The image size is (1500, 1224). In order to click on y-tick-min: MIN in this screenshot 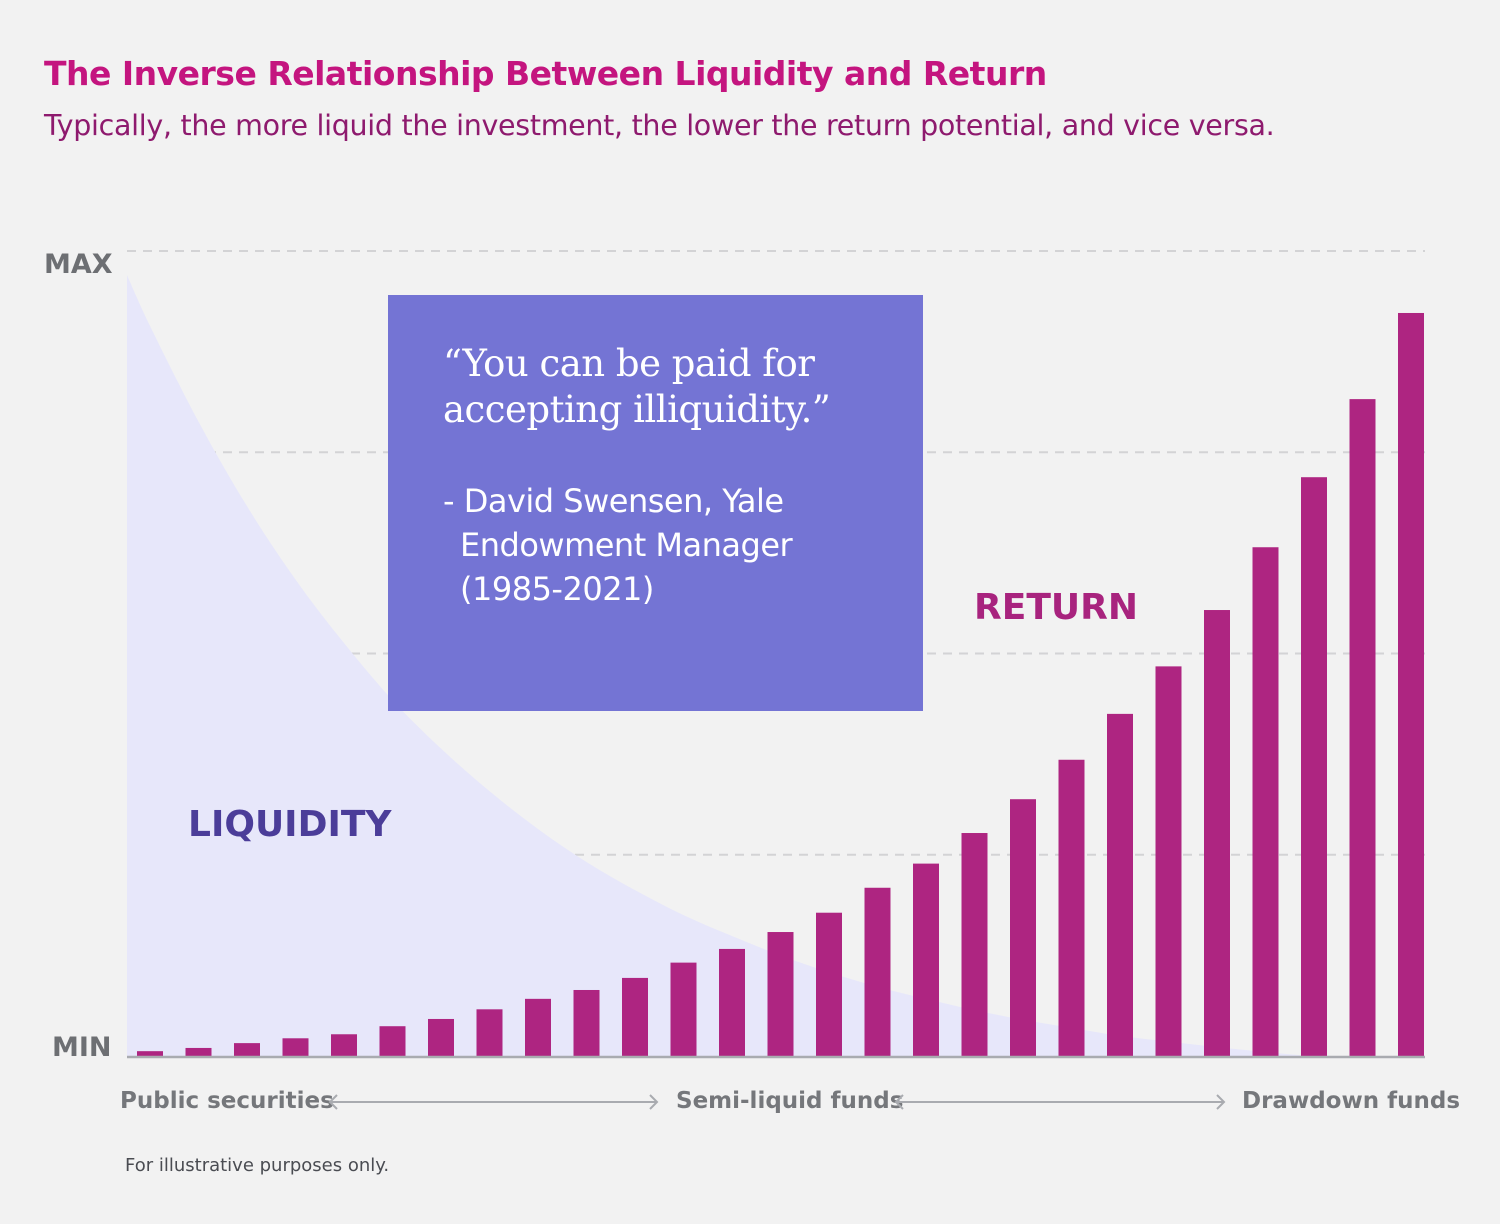, I will do `click(82, 1047)`.